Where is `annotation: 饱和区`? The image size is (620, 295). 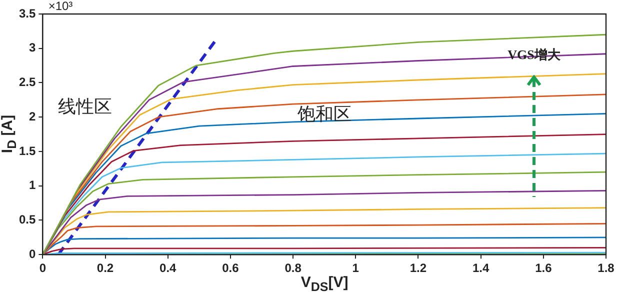
annotation: 饱和区 is located at coordinates (324, 114).